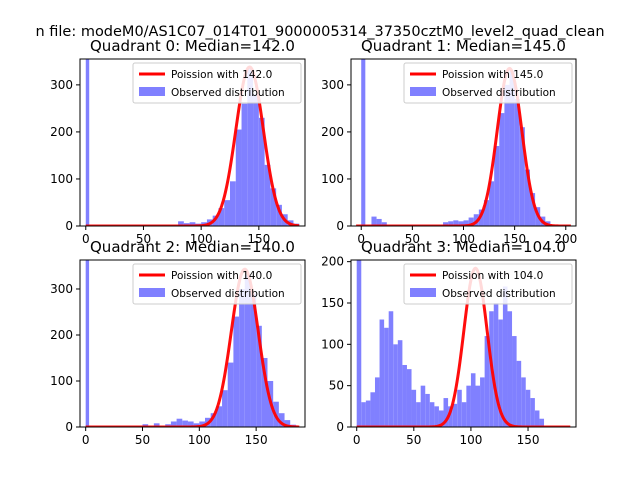 The width and height of the screenshot is (640, 480). I want to click on x-tick-label: 50, so click(412, 239).